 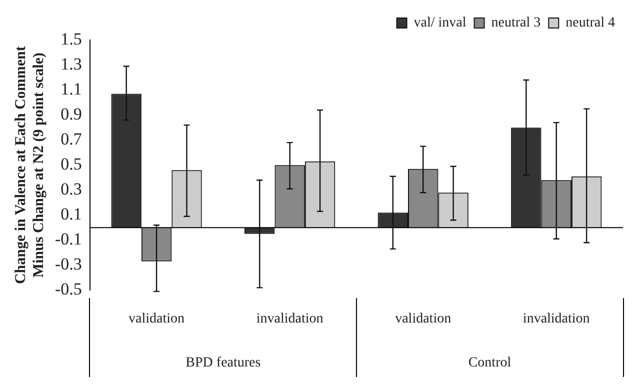 What do you see at coordinates (591, 23) in the screenshot?
I see `legend-label: neutral 4` at bounding box center [591, 23].